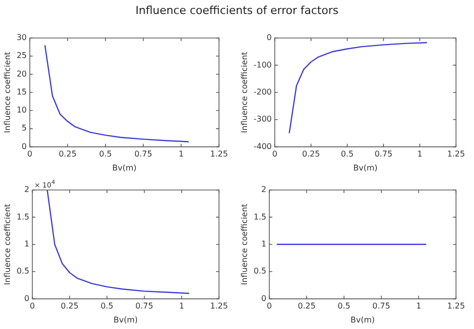 This screenshot has width=474, height=329. Describe the element at coordinates (21, 55) in the screenshot. I see `y-tick-label: 25` at that location.